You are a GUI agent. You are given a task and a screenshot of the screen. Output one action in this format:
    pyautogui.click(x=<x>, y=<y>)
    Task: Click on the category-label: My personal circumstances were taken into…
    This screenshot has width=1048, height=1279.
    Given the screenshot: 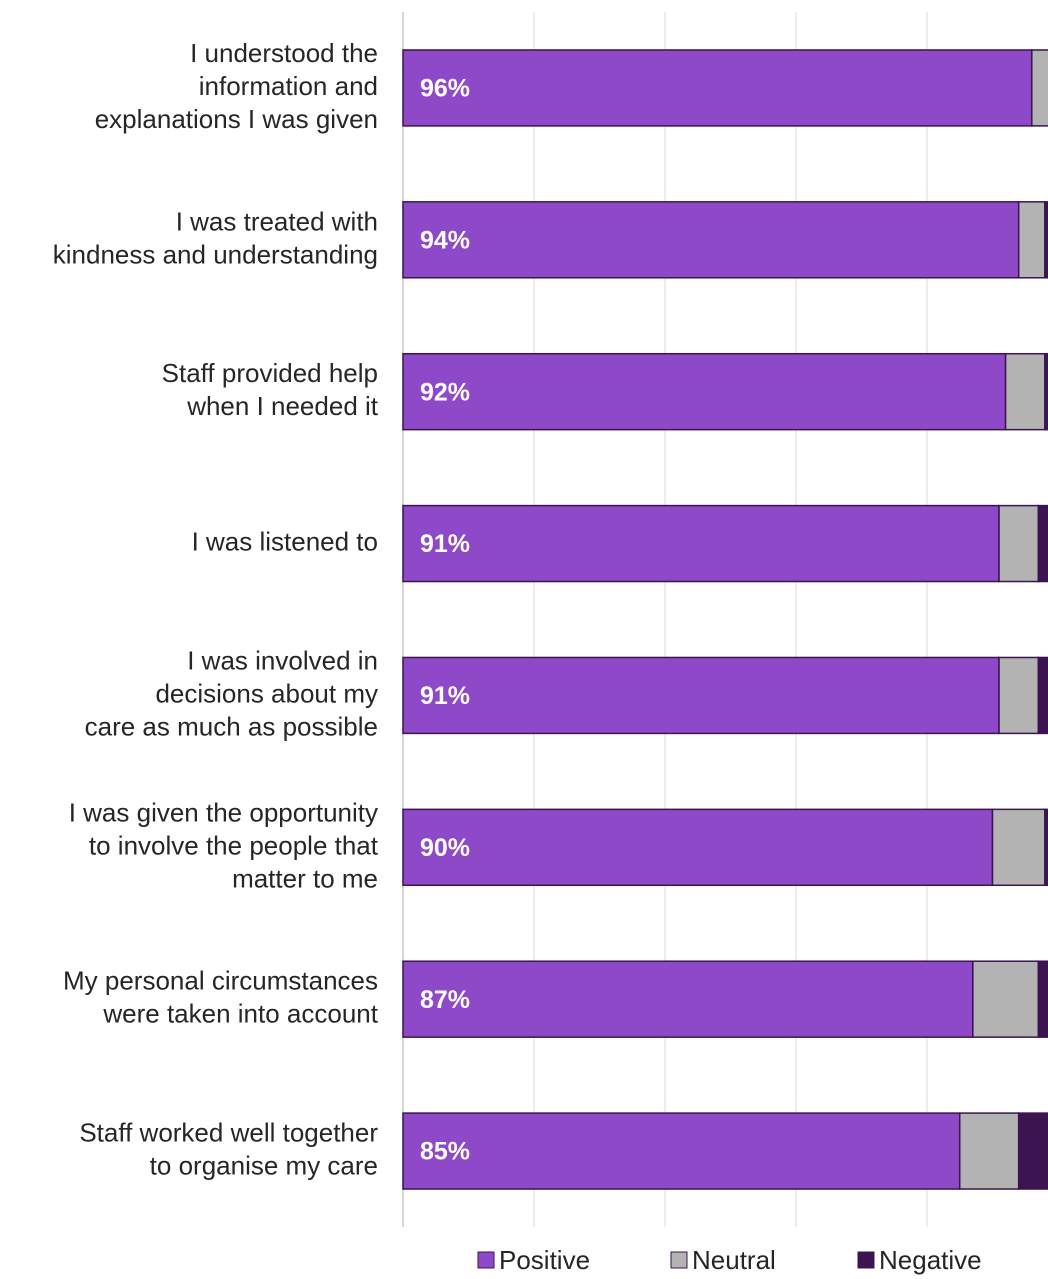 What is the action you would take?
    pyautogui.click(x=221, y=997)
    